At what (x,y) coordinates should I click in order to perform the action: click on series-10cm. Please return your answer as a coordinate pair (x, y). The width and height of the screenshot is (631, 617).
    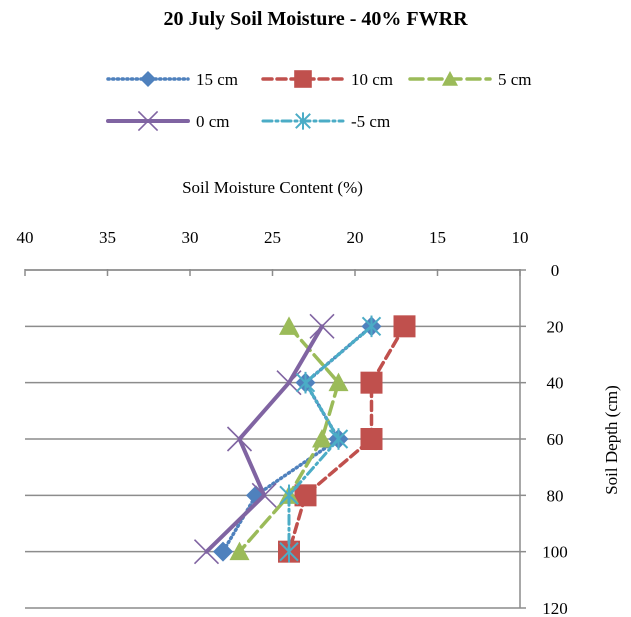
    Looking at the image, I should click on (347, 439).